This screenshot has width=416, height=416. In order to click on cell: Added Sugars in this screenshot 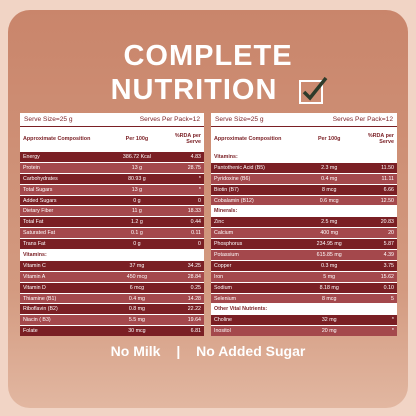, I will do `click(40, 200)`.